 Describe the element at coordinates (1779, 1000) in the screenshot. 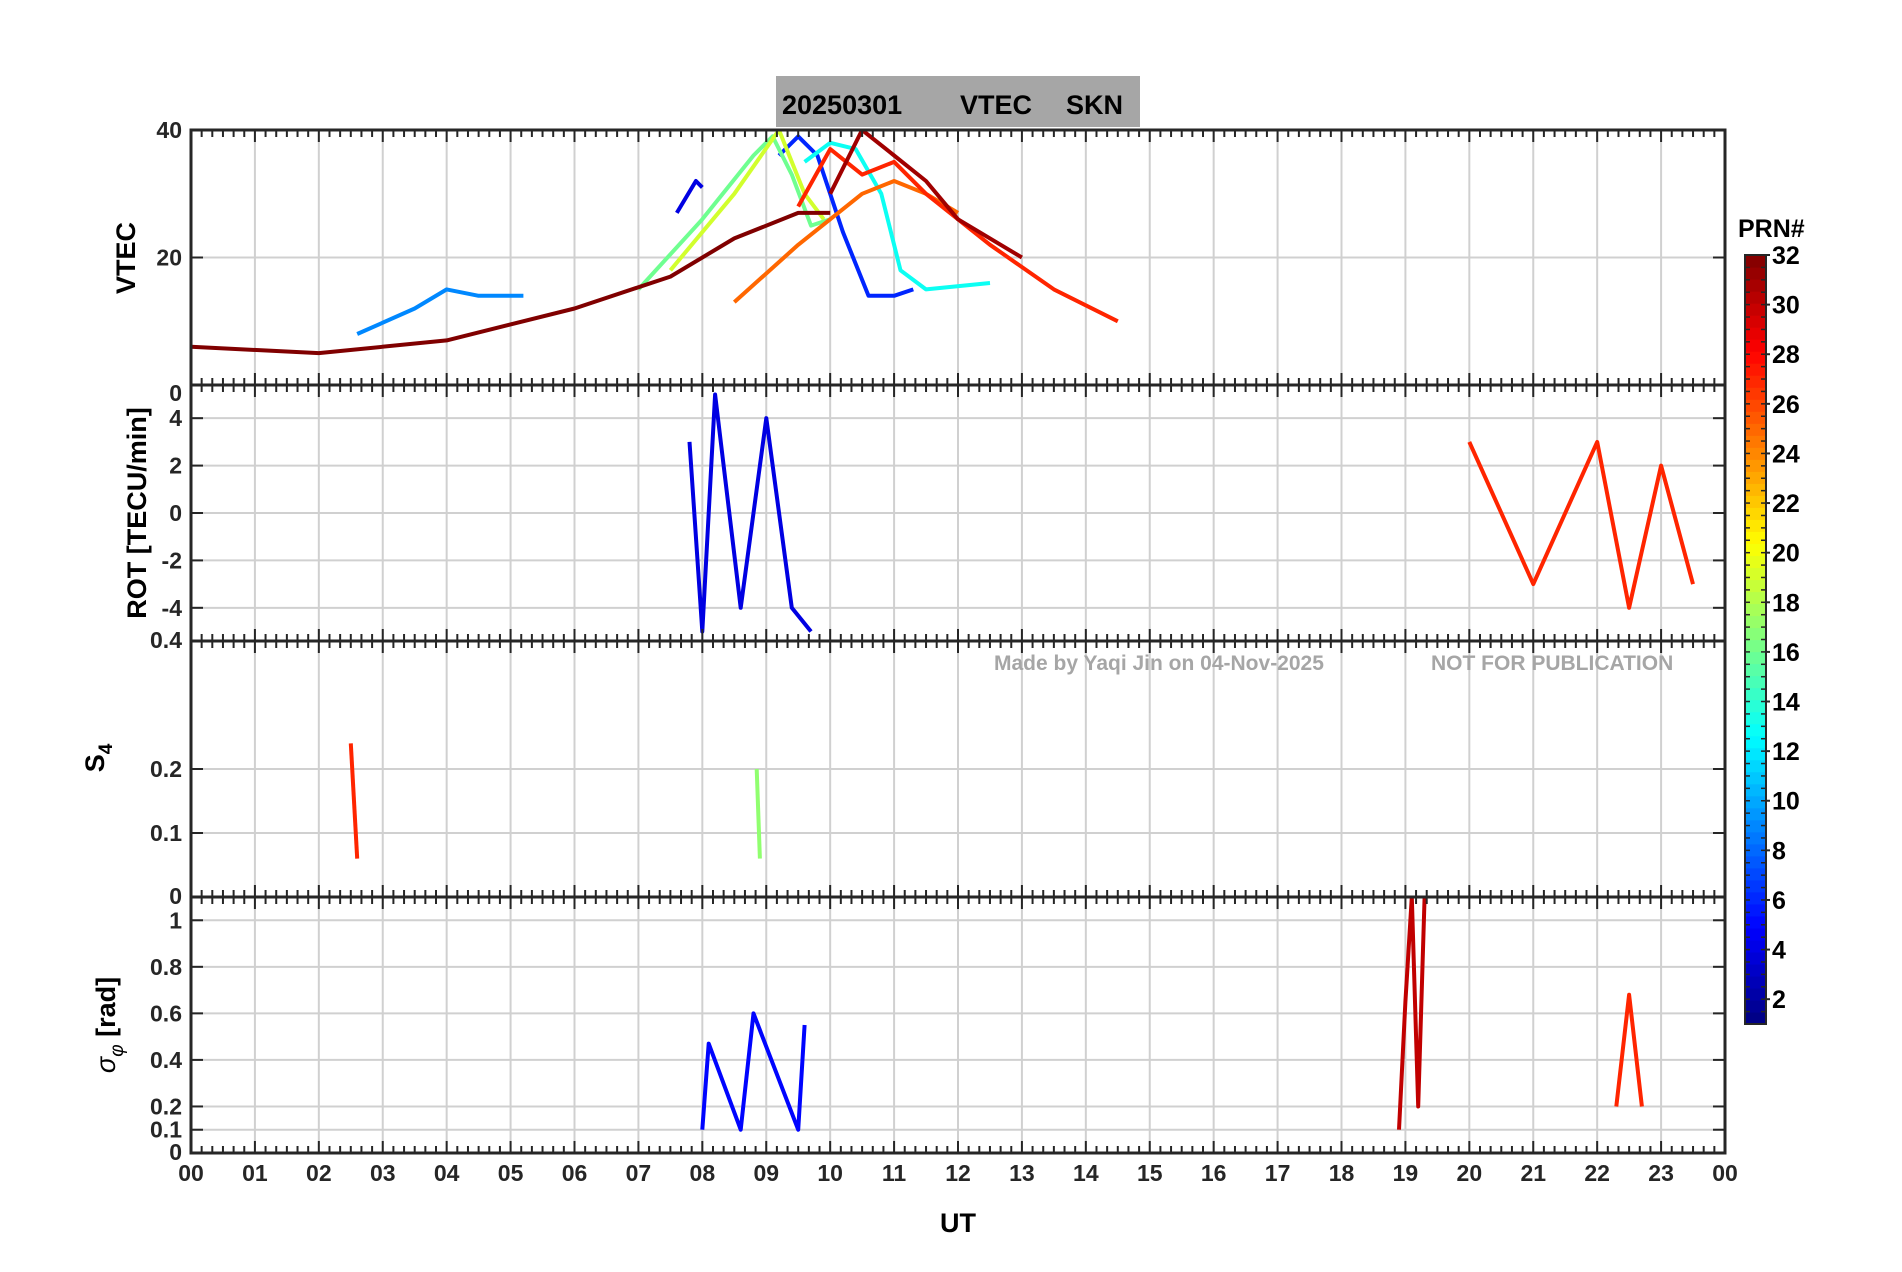

I see `colorbar-tick-label: 2` at that location.